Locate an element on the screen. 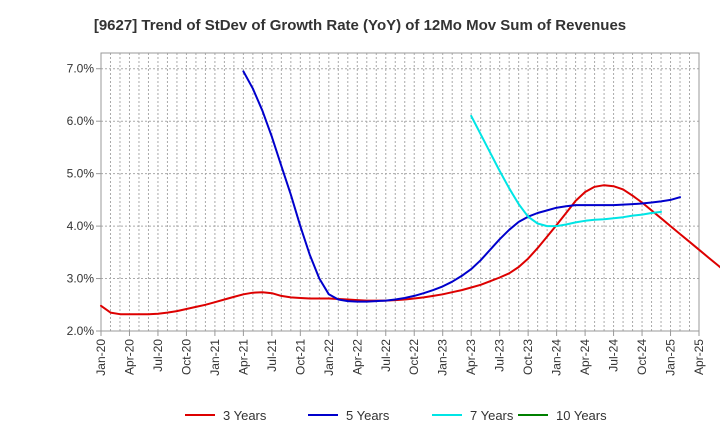 The image size is (720, 440). x-tick-label: Apr-21 is located at coordinates (243, 357).